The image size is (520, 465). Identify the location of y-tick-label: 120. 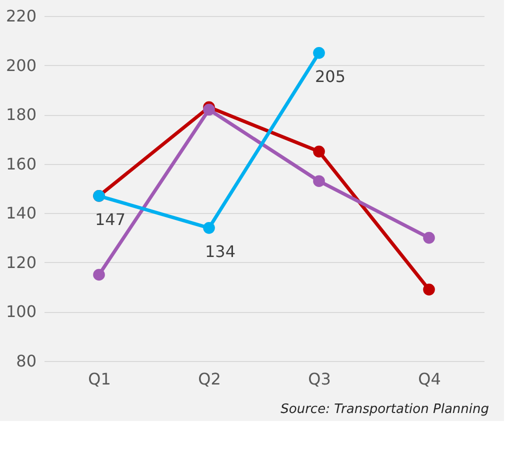
(21, 262).